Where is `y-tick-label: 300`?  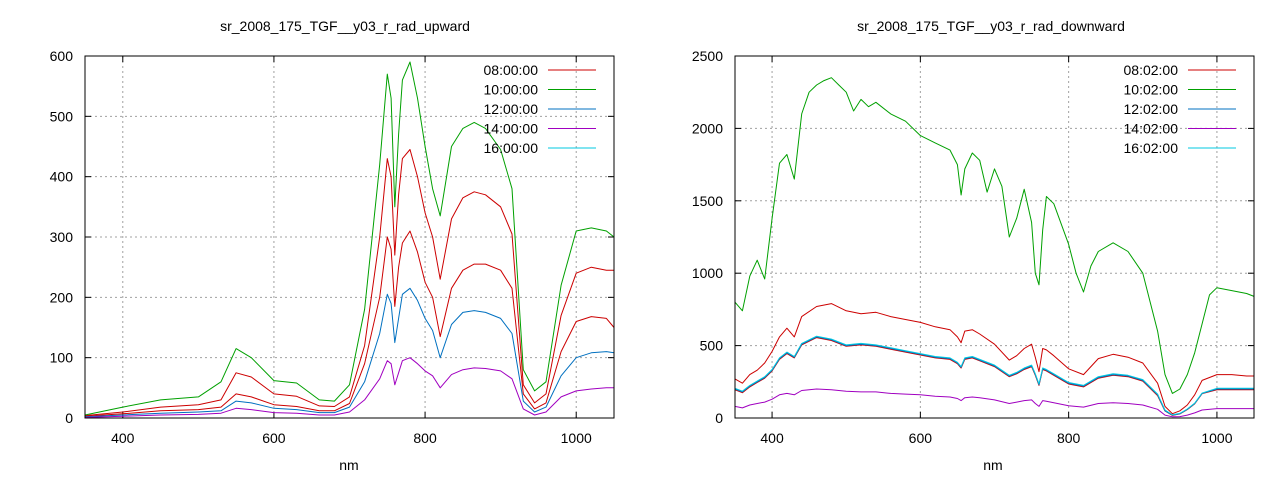
y-tick-label: 300 is located at coordinates (62, 237).